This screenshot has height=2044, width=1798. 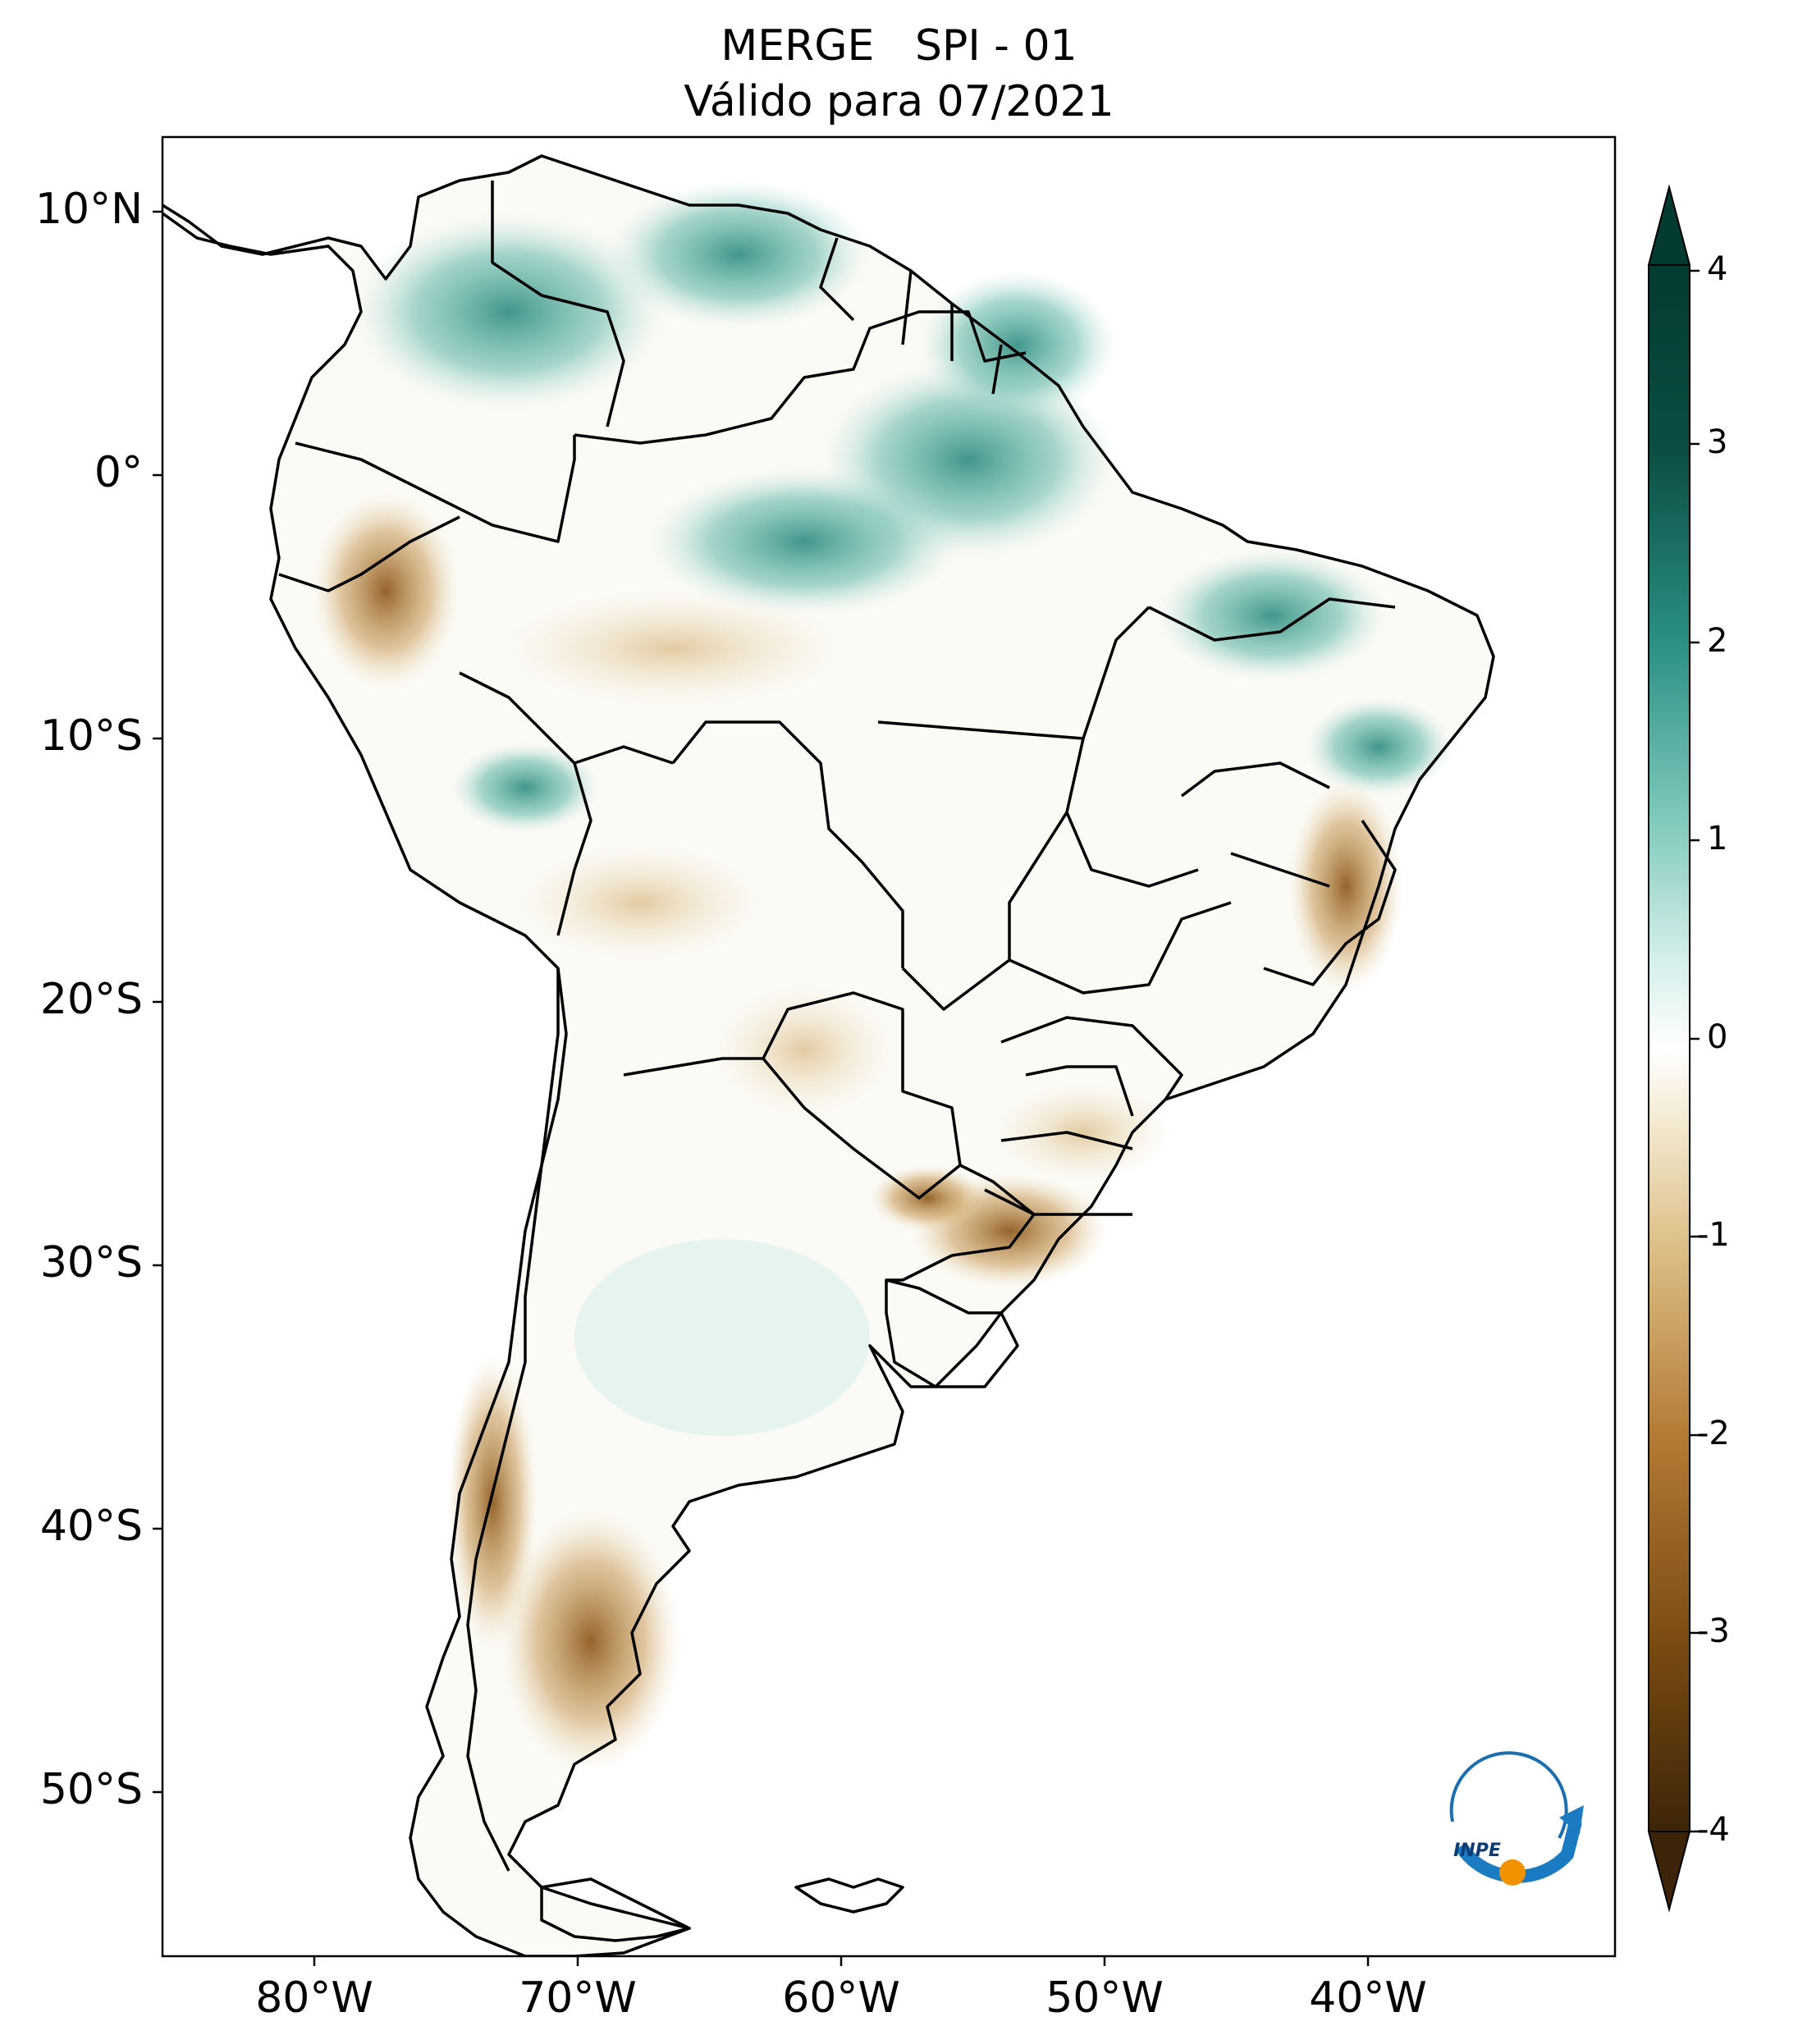 I want to click on dry-anomaly-chaco, so click(x=804, y=1050).